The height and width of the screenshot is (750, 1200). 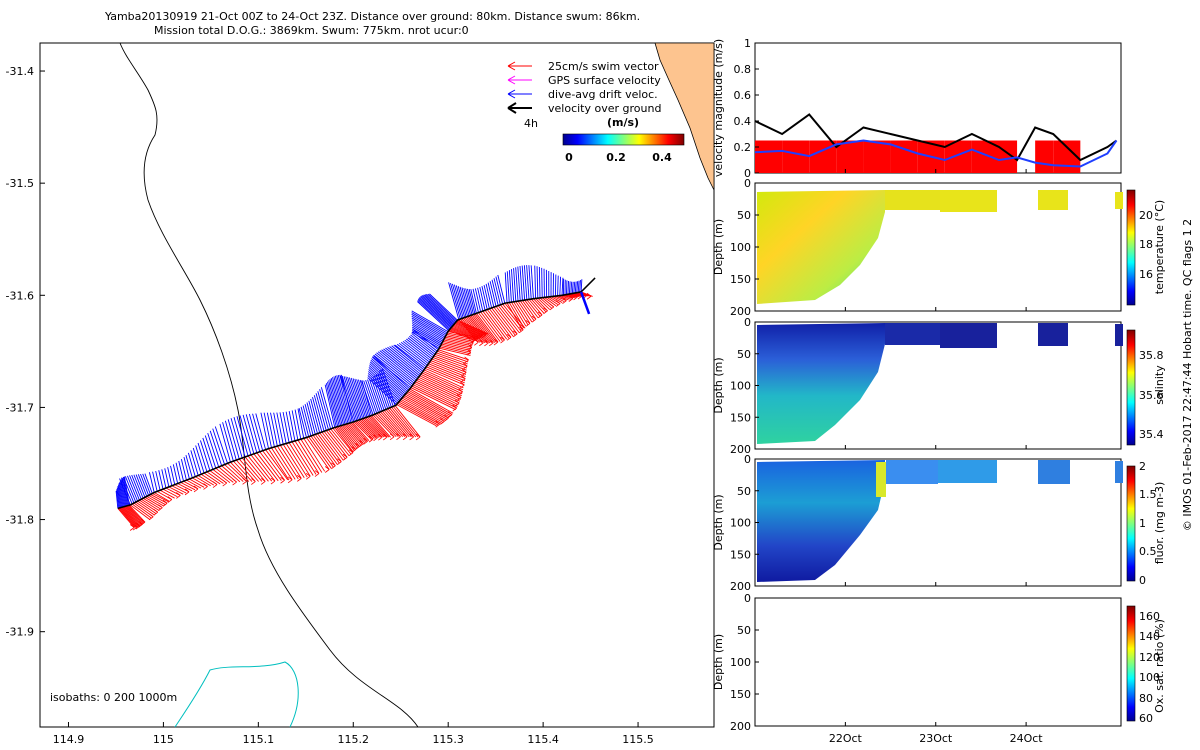 What do you see at coordinates (1146, 698) in the screenshot?
I see `oxy-cbar-tick-80: 80` at bounding box center [1146, 698].